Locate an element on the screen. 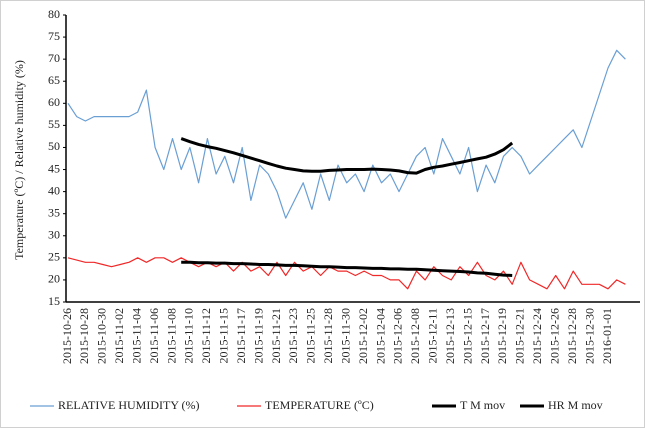  y-tick-label: 45 is located at coordinates (54, 168).